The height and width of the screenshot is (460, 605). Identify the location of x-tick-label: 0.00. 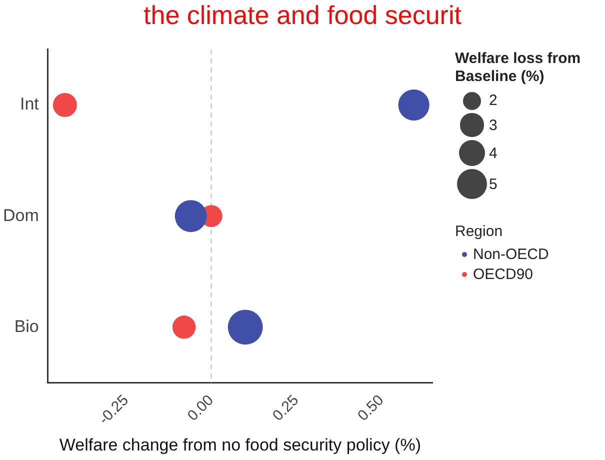
(201, 408).